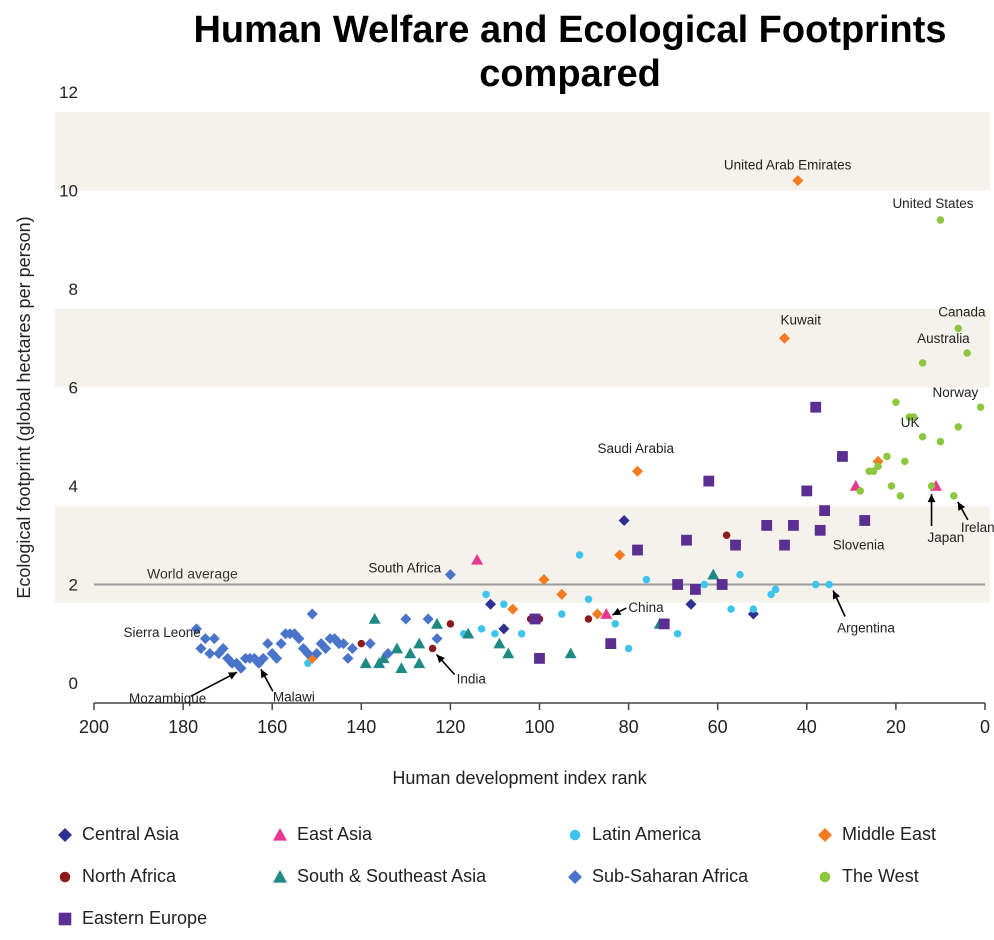  I want to click on legend-item: North Africa, so click(116, 876).